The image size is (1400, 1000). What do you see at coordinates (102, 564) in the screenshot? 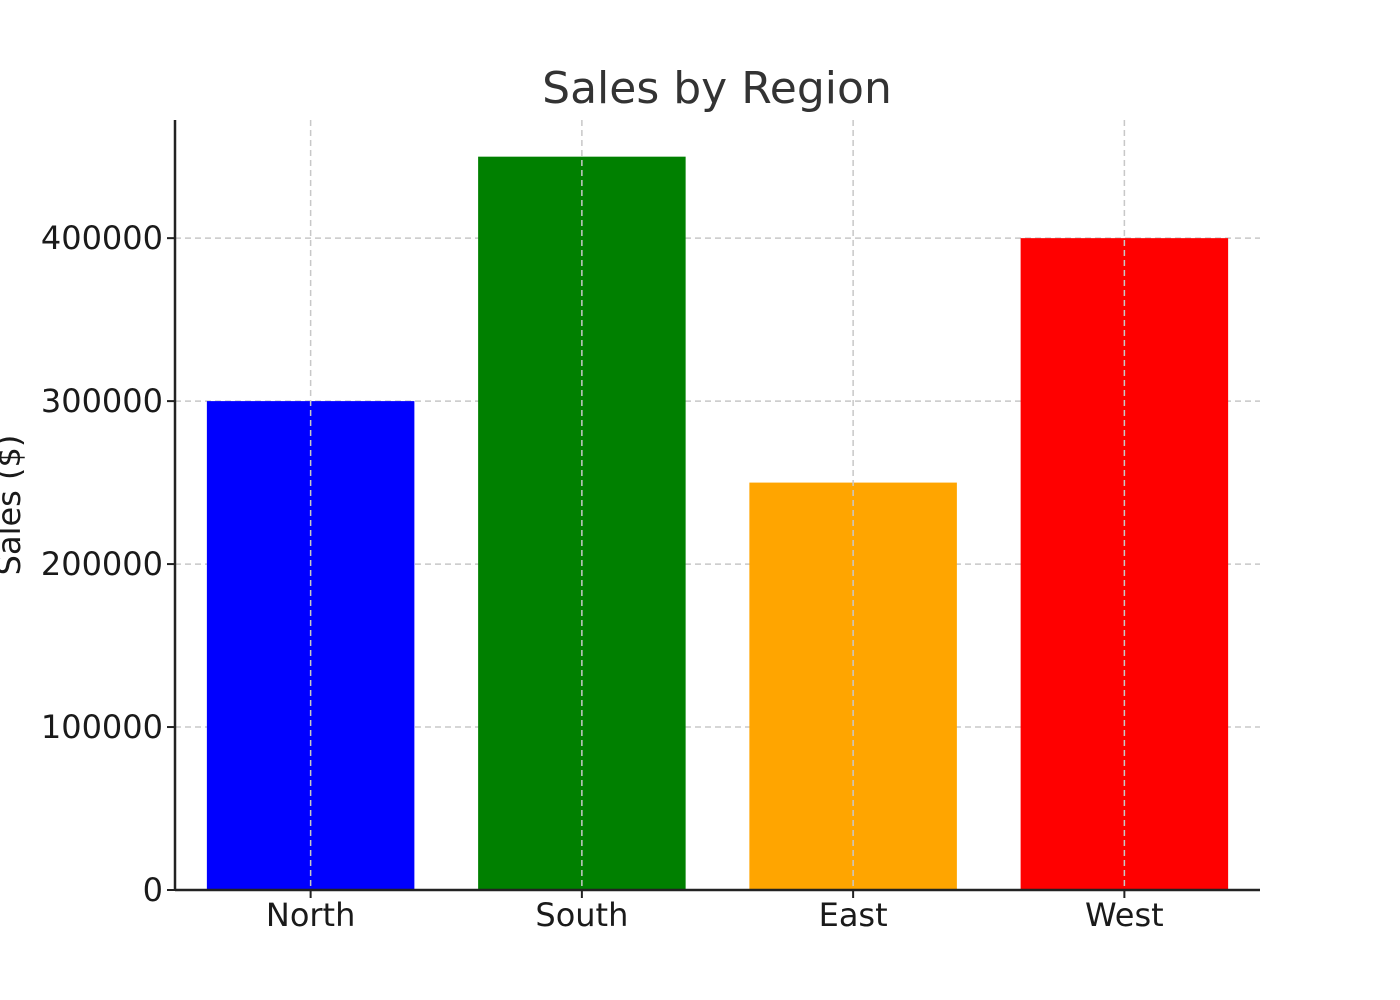
I see `y-tick-label: 200000` at bounding box center [102, 564].